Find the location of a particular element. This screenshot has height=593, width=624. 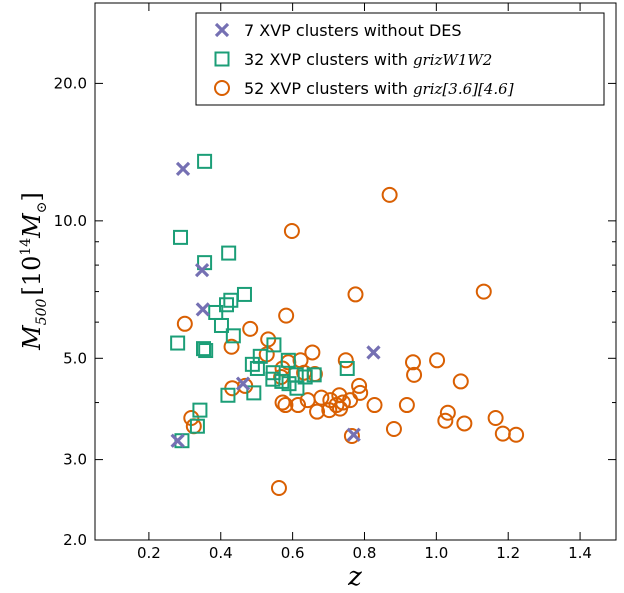

x-tick-label: 0.4 is located at coordinates (221, 553).